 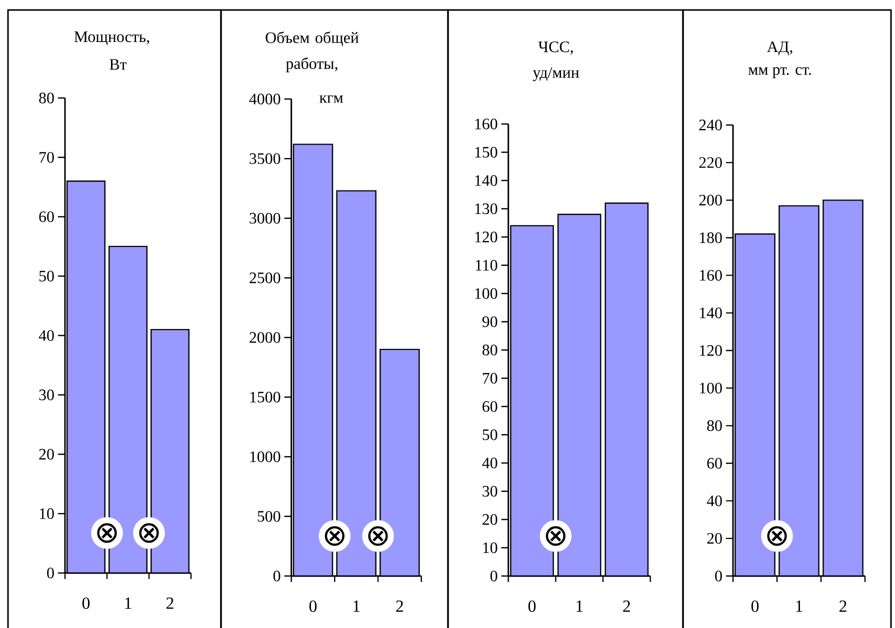 What do you see at coordinates (490, 322) in the screenshot?
I see `y-tick-label: 90` at bounding box center [490, 322].